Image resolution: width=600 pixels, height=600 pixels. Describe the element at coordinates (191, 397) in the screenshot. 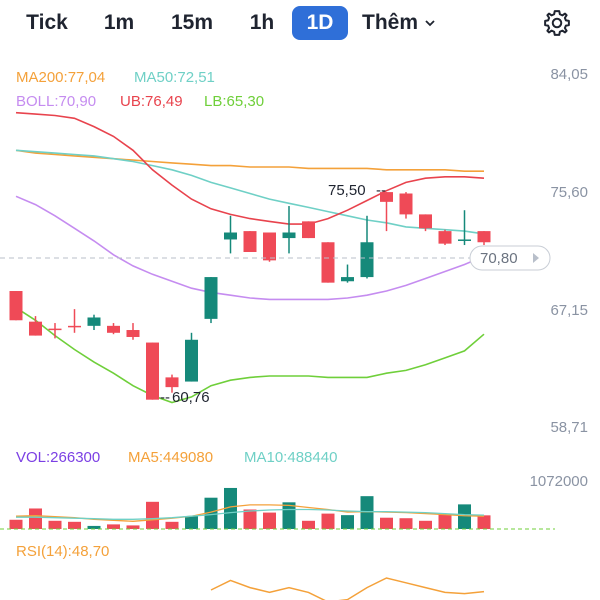

I see `low-marker-label: 60,76` at that location.